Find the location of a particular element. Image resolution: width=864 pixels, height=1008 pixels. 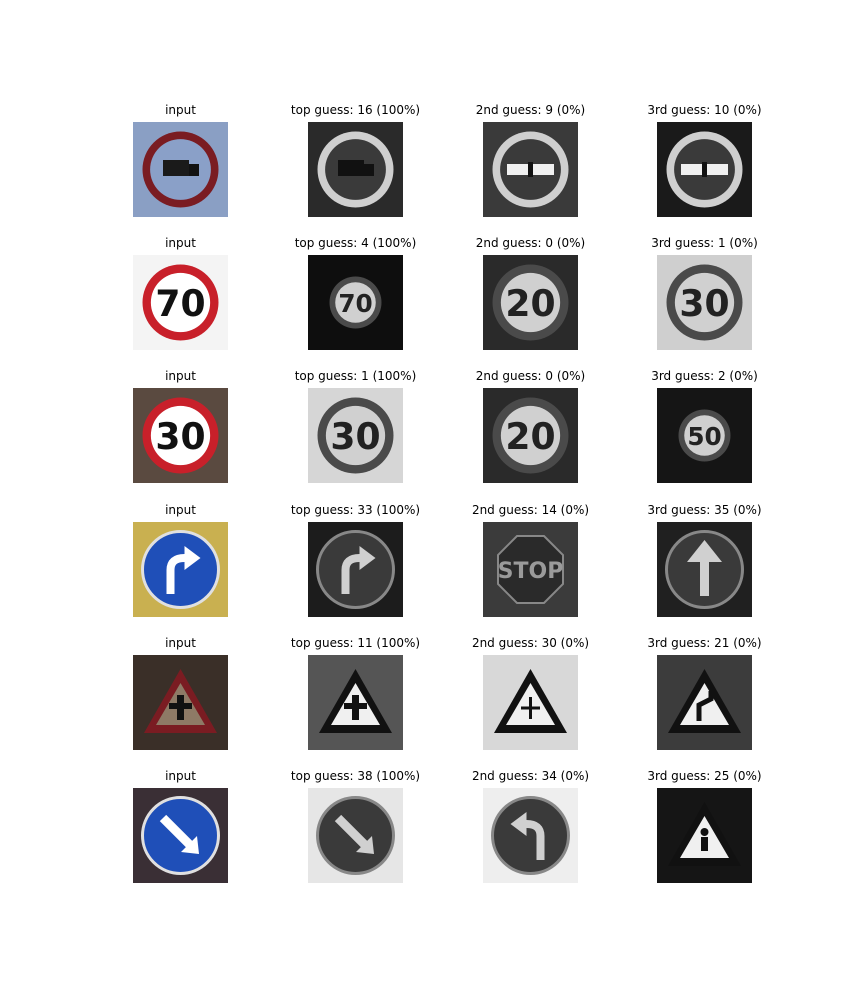

grid-cell: 2nd guess: 14 (0%) STOP is located at coordinates (530, 560).